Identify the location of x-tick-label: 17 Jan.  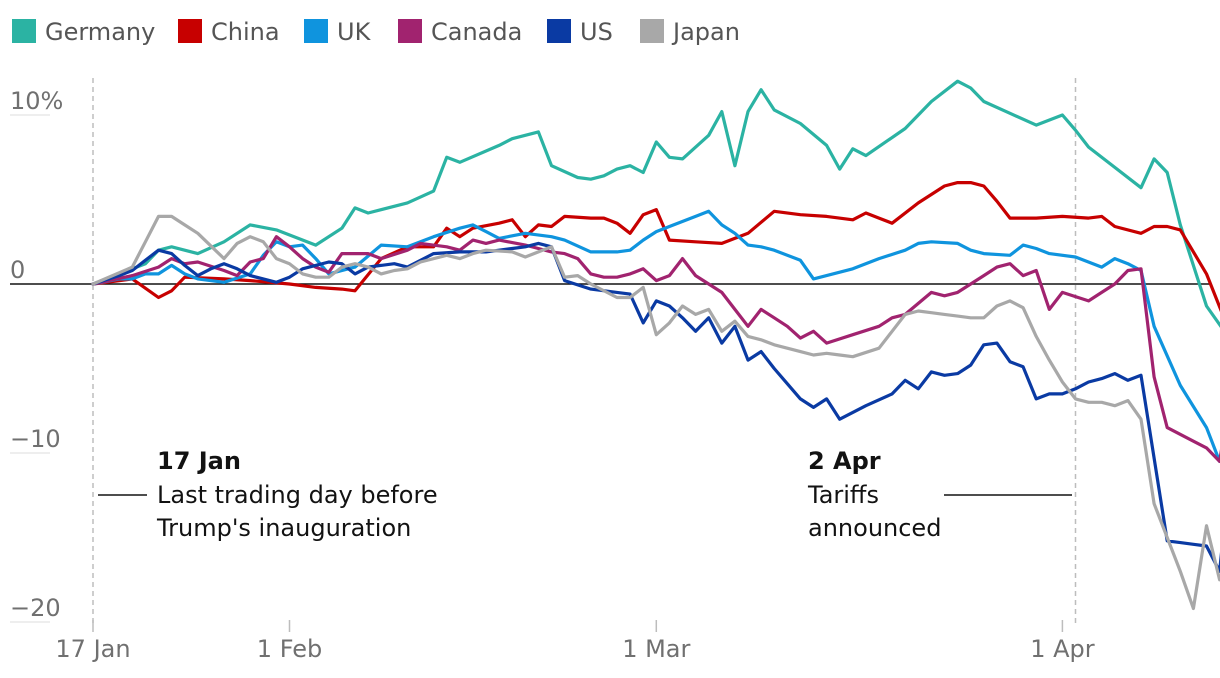
(92, 649).